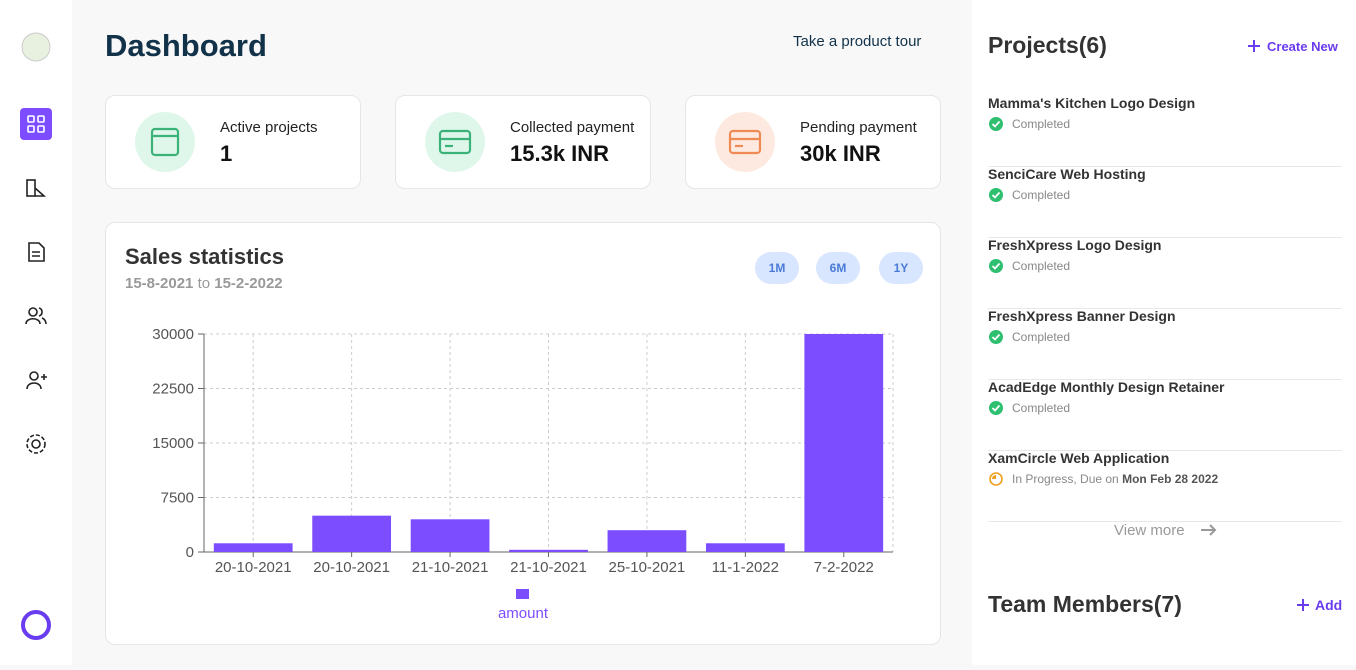  What do you see at coordinates (857, 41) in the screenshot?
I see `tour-link: Take a product tour` at bounding box center [857, 41].